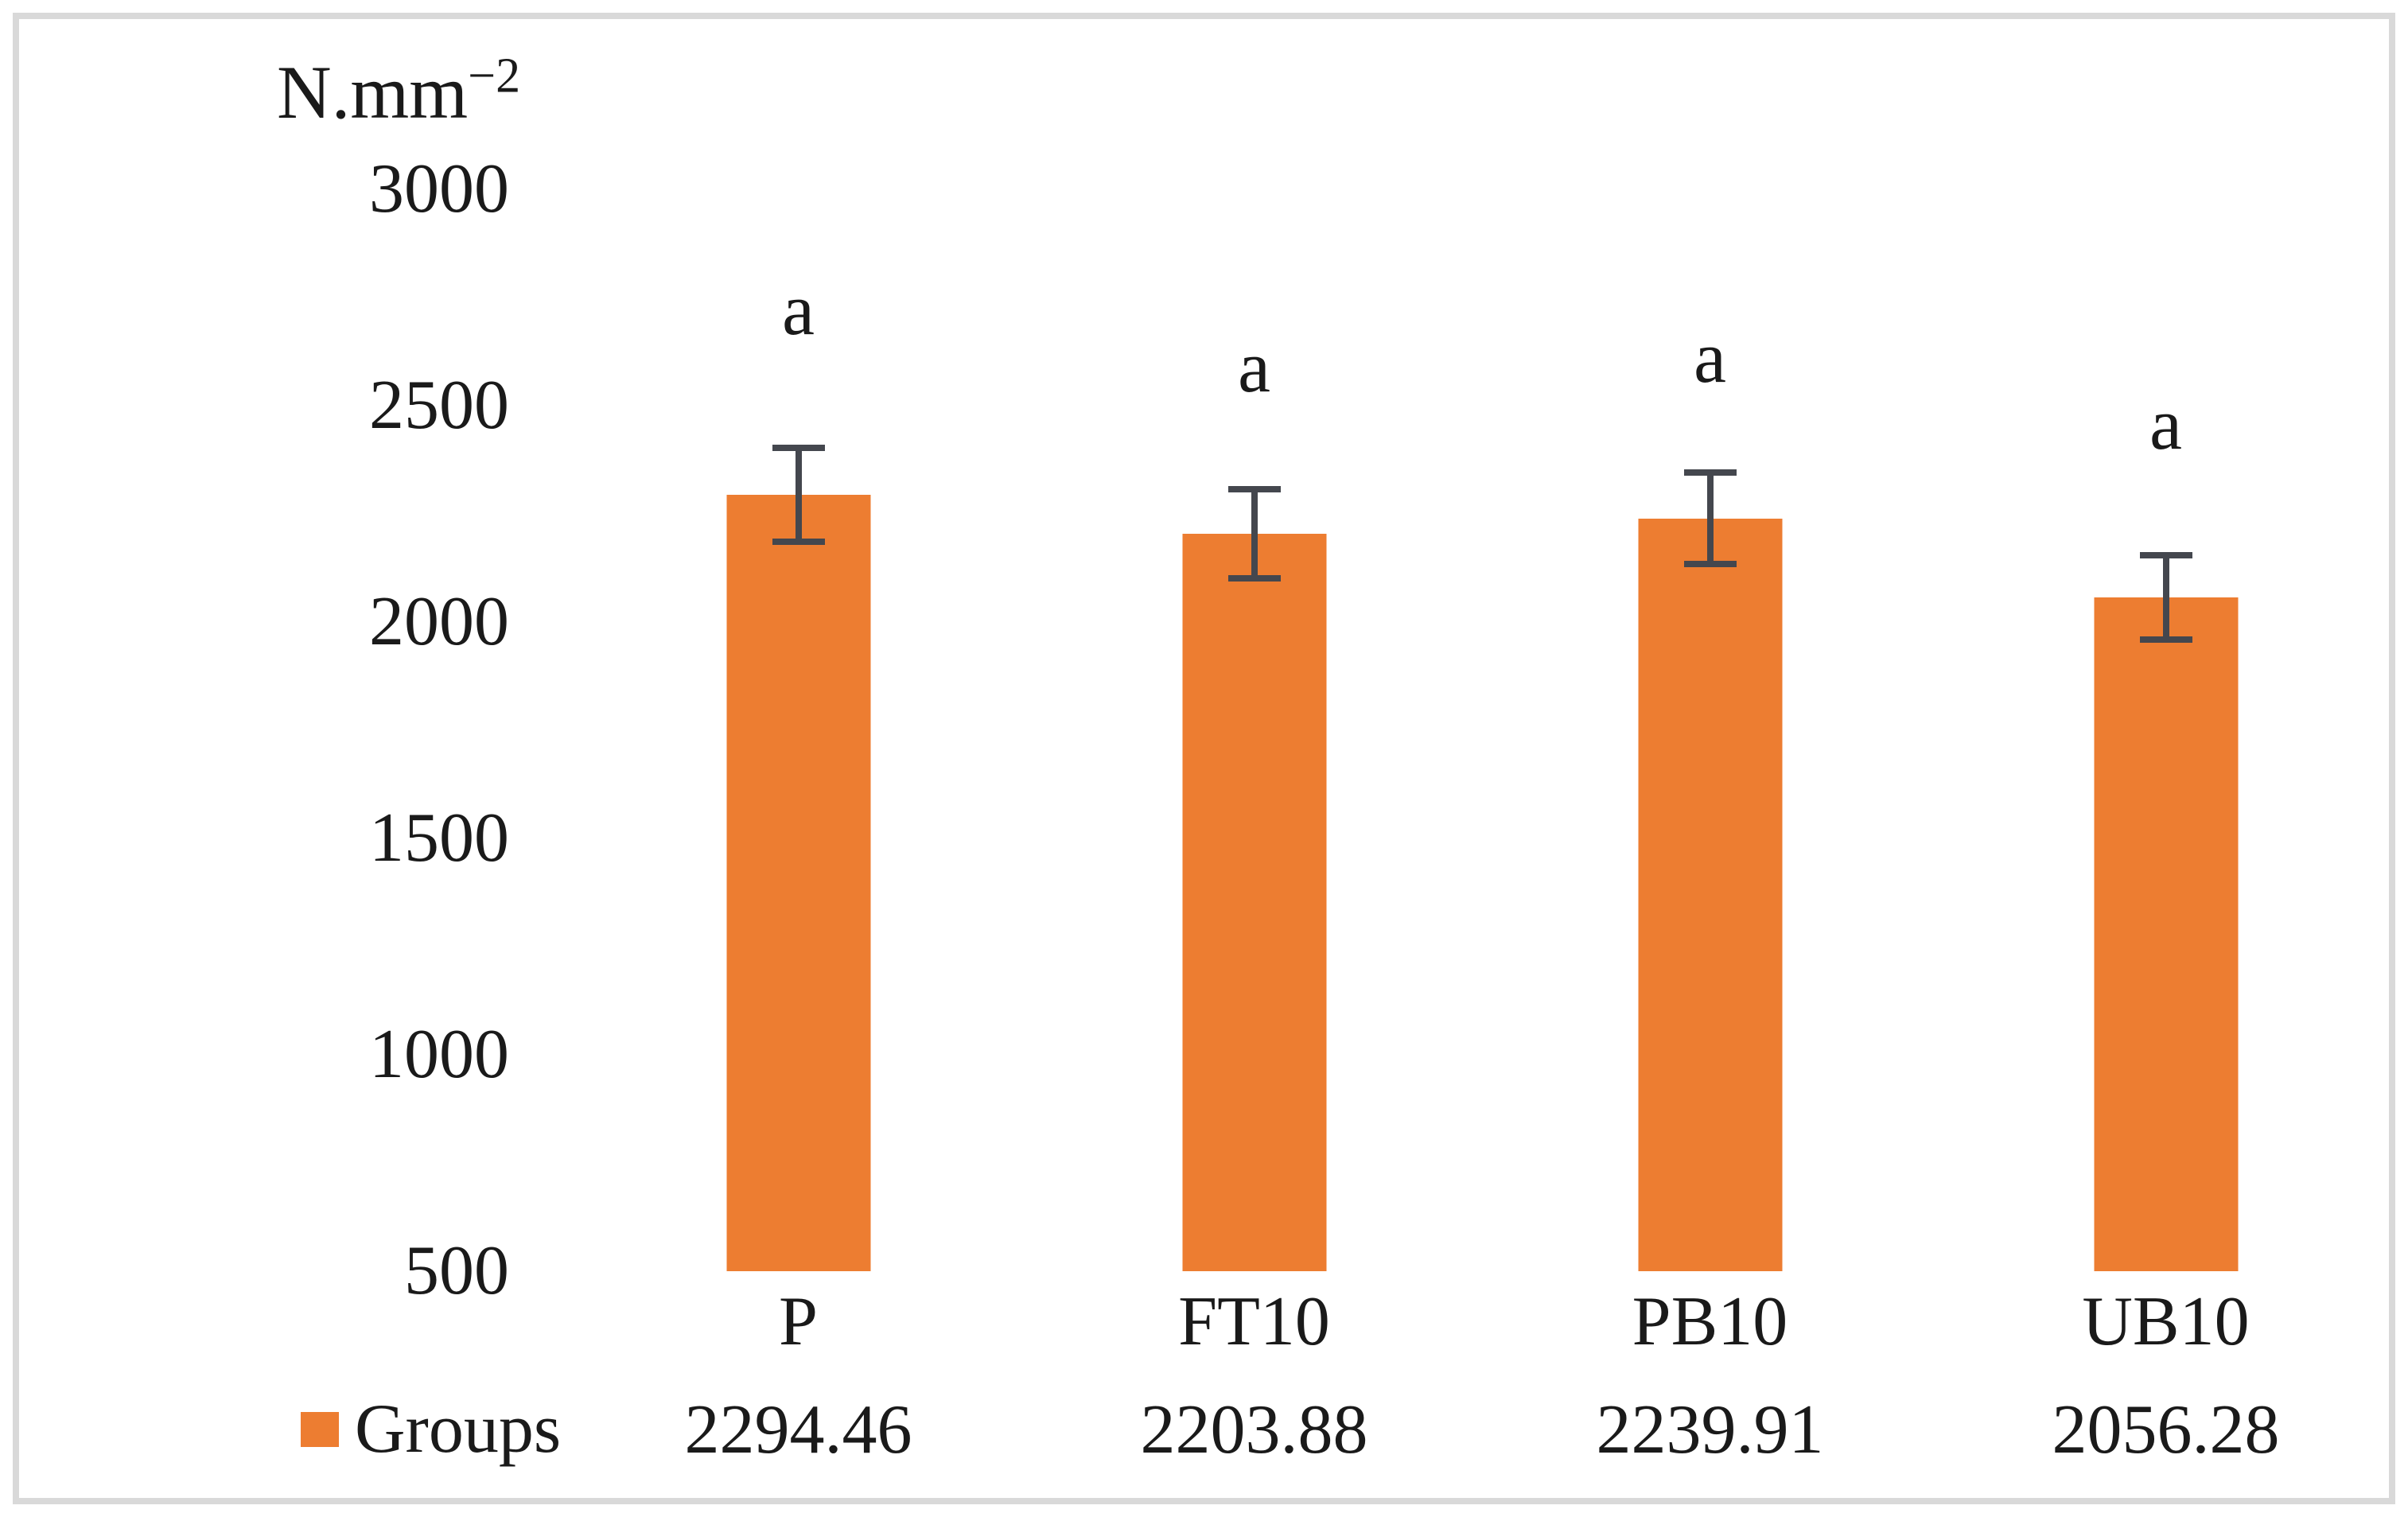  Describe the element at coordinates (1254, 534) in the screenshot. I see `error-bar-ft10` at that location.